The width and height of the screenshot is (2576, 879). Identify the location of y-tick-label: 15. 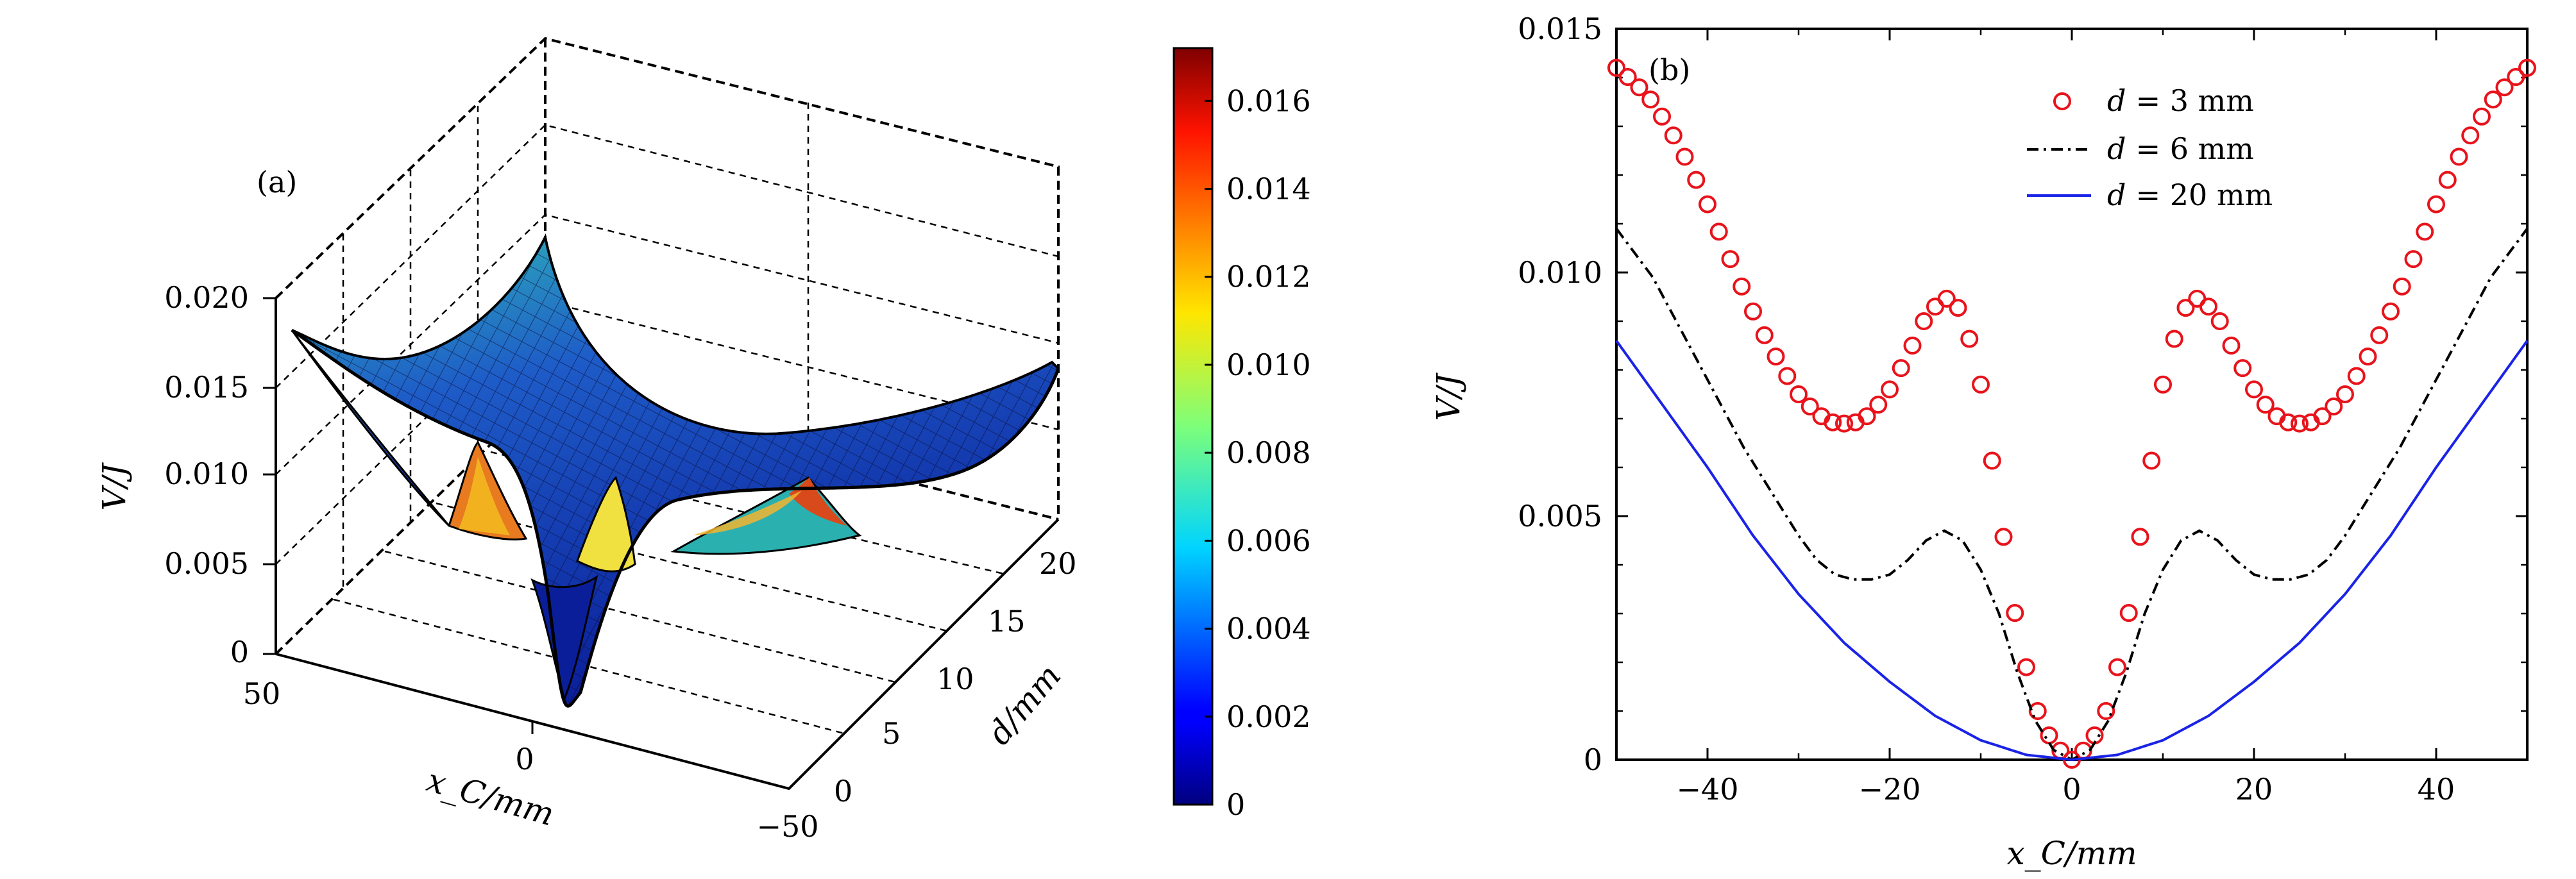
(1007, 621).